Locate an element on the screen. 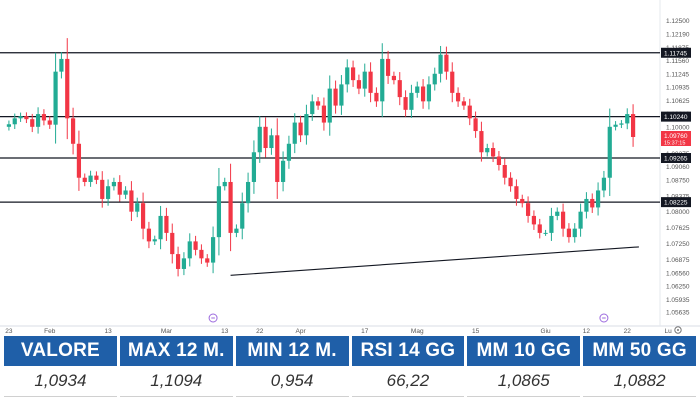 Image resolution: width=700 pixels, height=400 pixels. y-tick-label: 1.12500 is located at coordinates (678, 21).